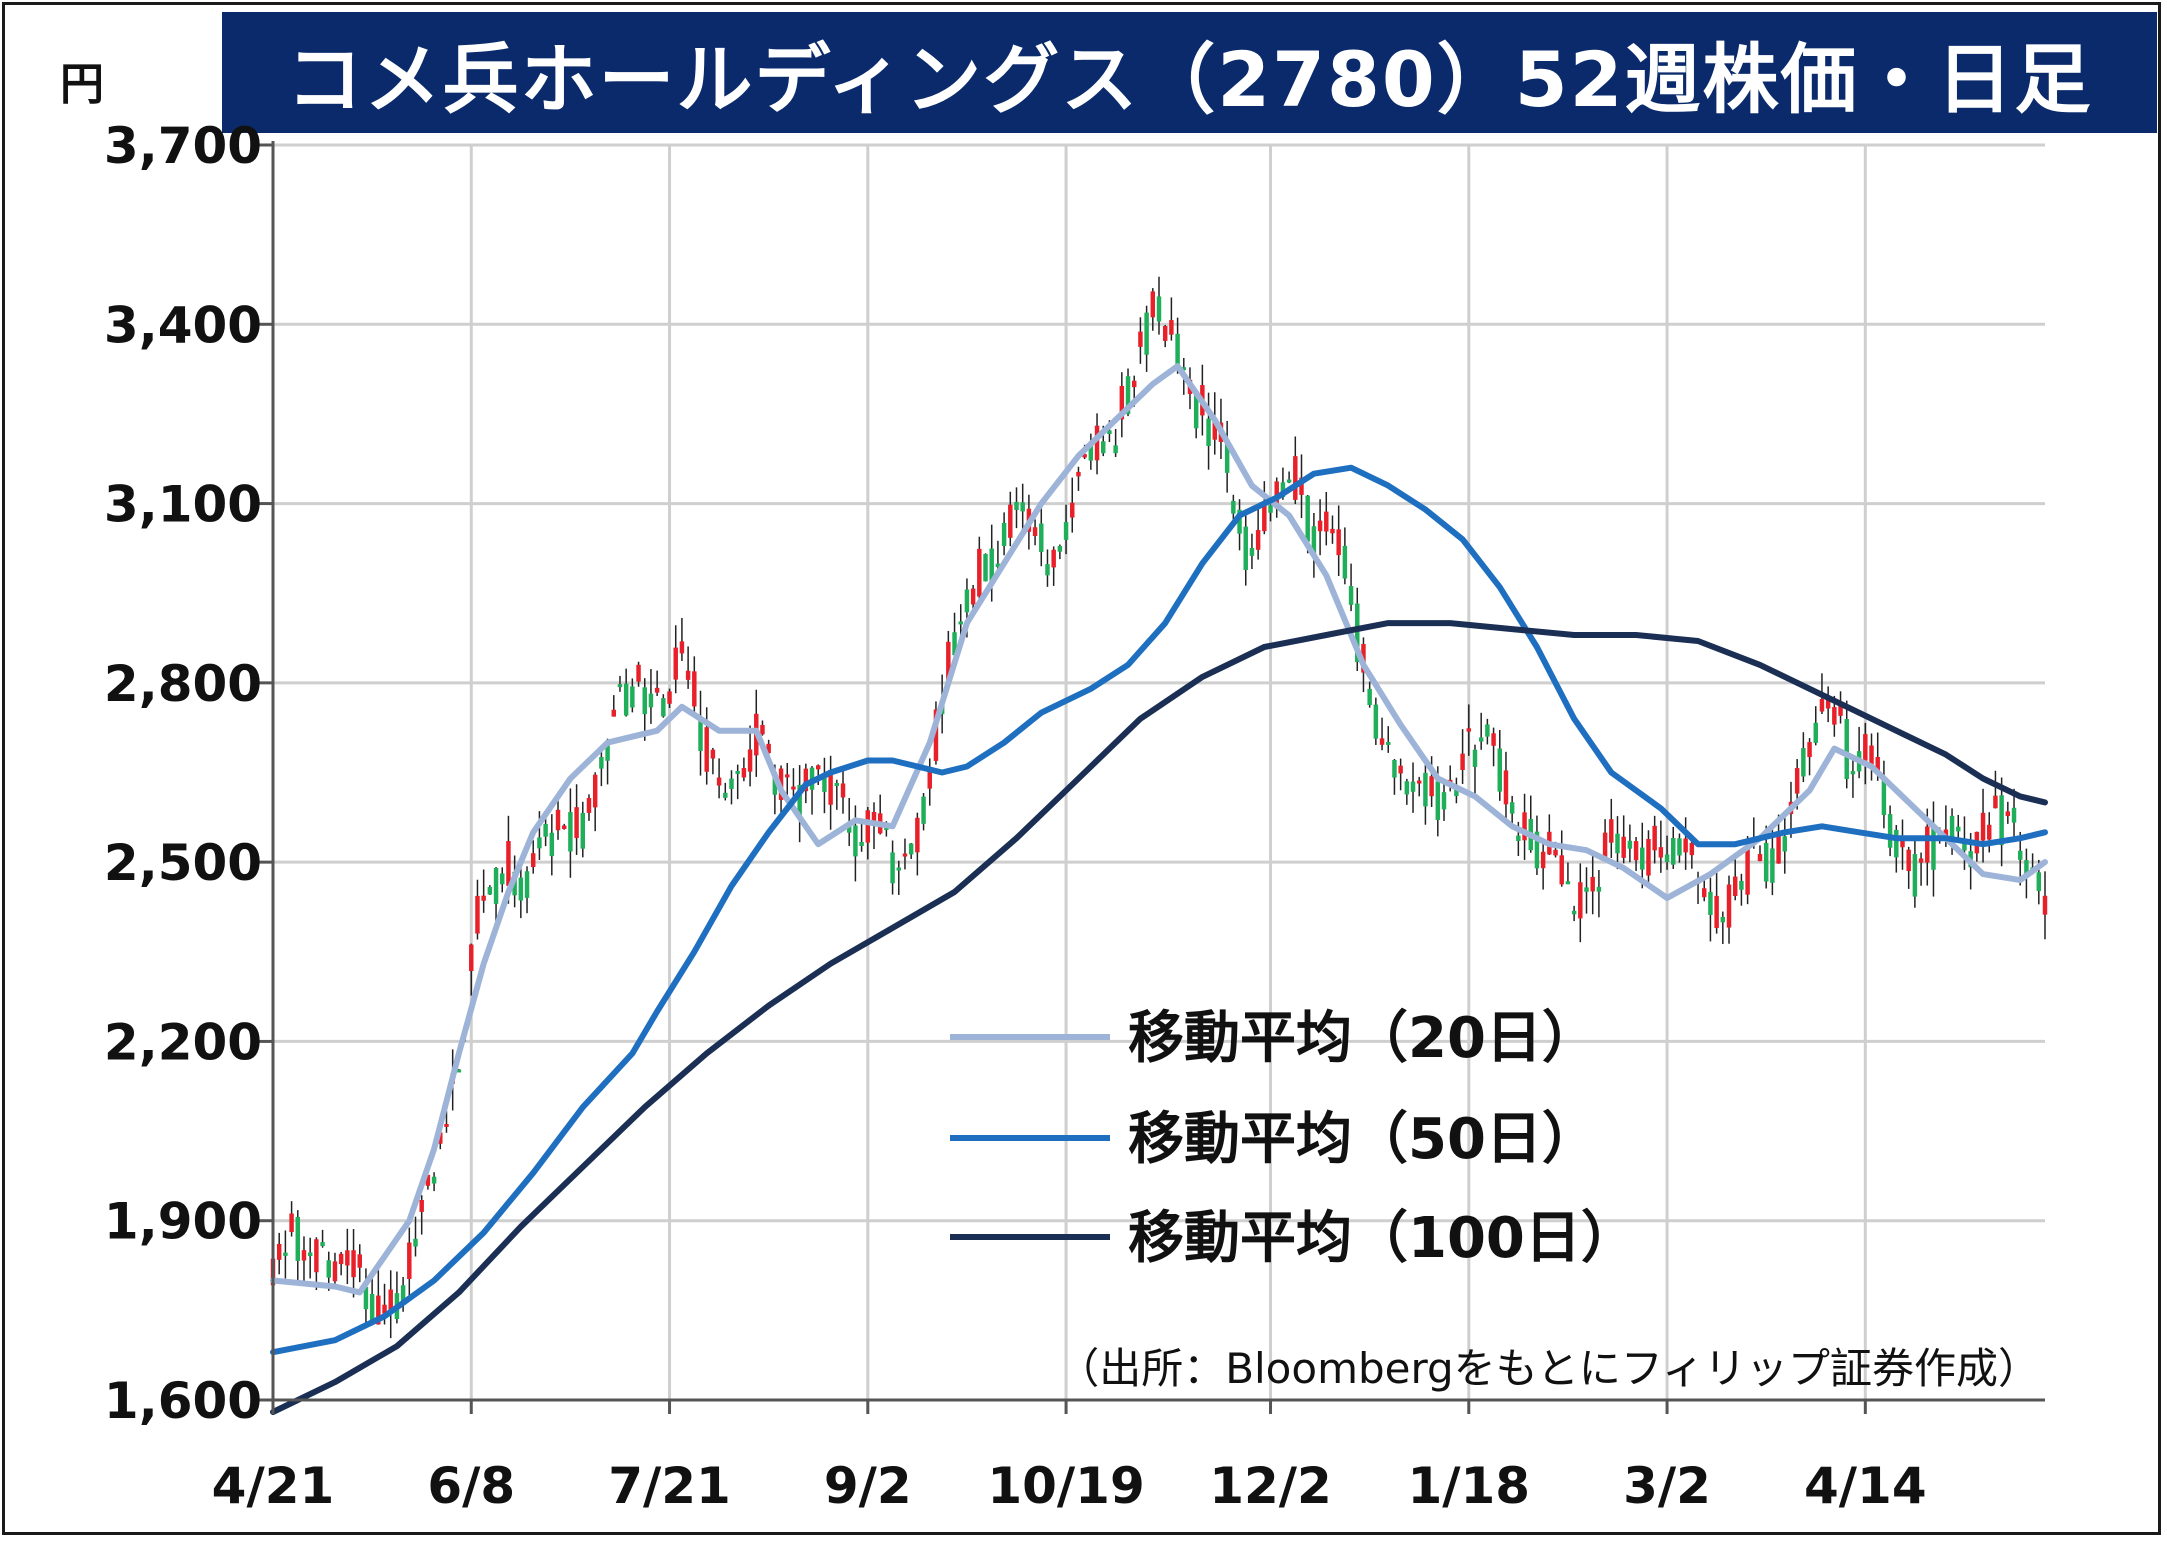 The image size is (2167, 1541). I want to click on source-note: （出所：Bloombergをもとにフィリップ証券作成）, so click(1548, 1368).